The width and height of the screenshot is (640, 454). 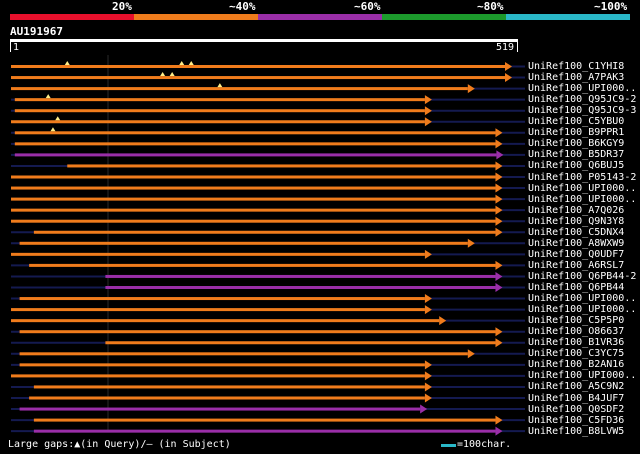 What do you see at coordinates (448, 445) in the screenshot?
I see `scale-legend-bar` at bounding box center [448, 445].